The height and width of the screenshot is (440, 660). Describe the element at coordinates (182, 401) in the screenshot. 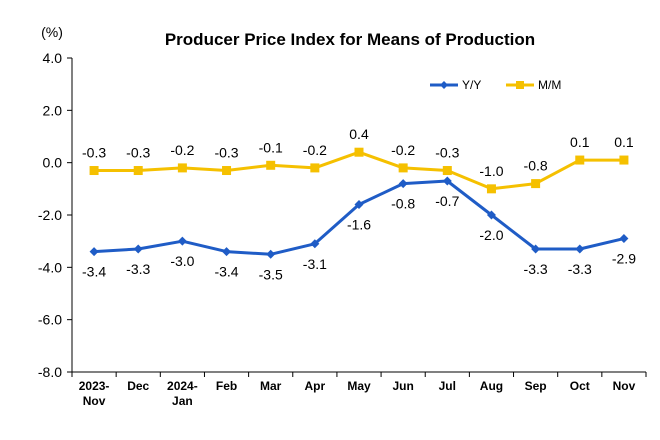

I see `x-tick-label: Jan` at that location.